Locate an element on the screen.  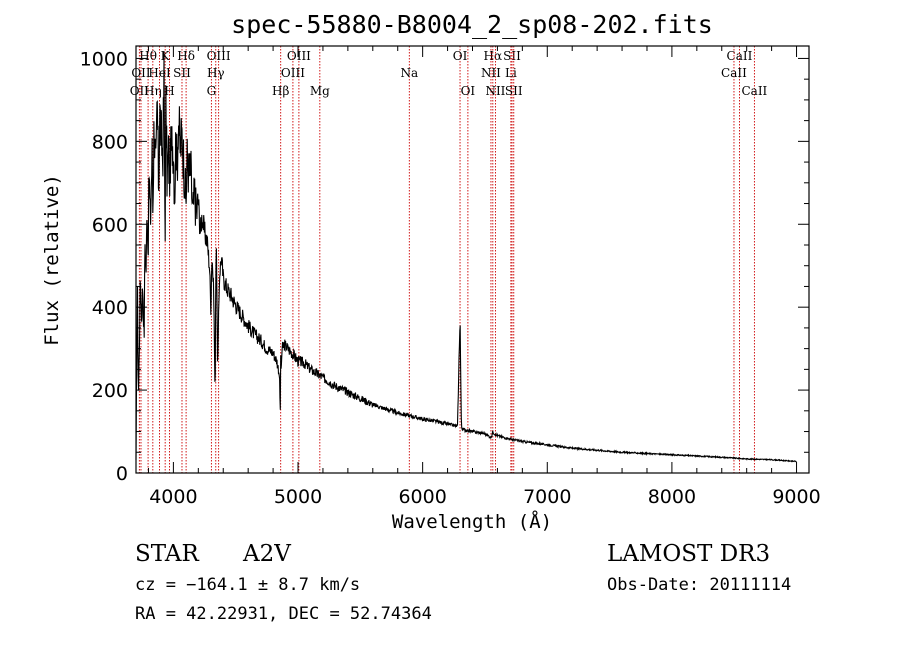
x-axis-label: Wavelength (Å) is located at coordinates (472, 521).